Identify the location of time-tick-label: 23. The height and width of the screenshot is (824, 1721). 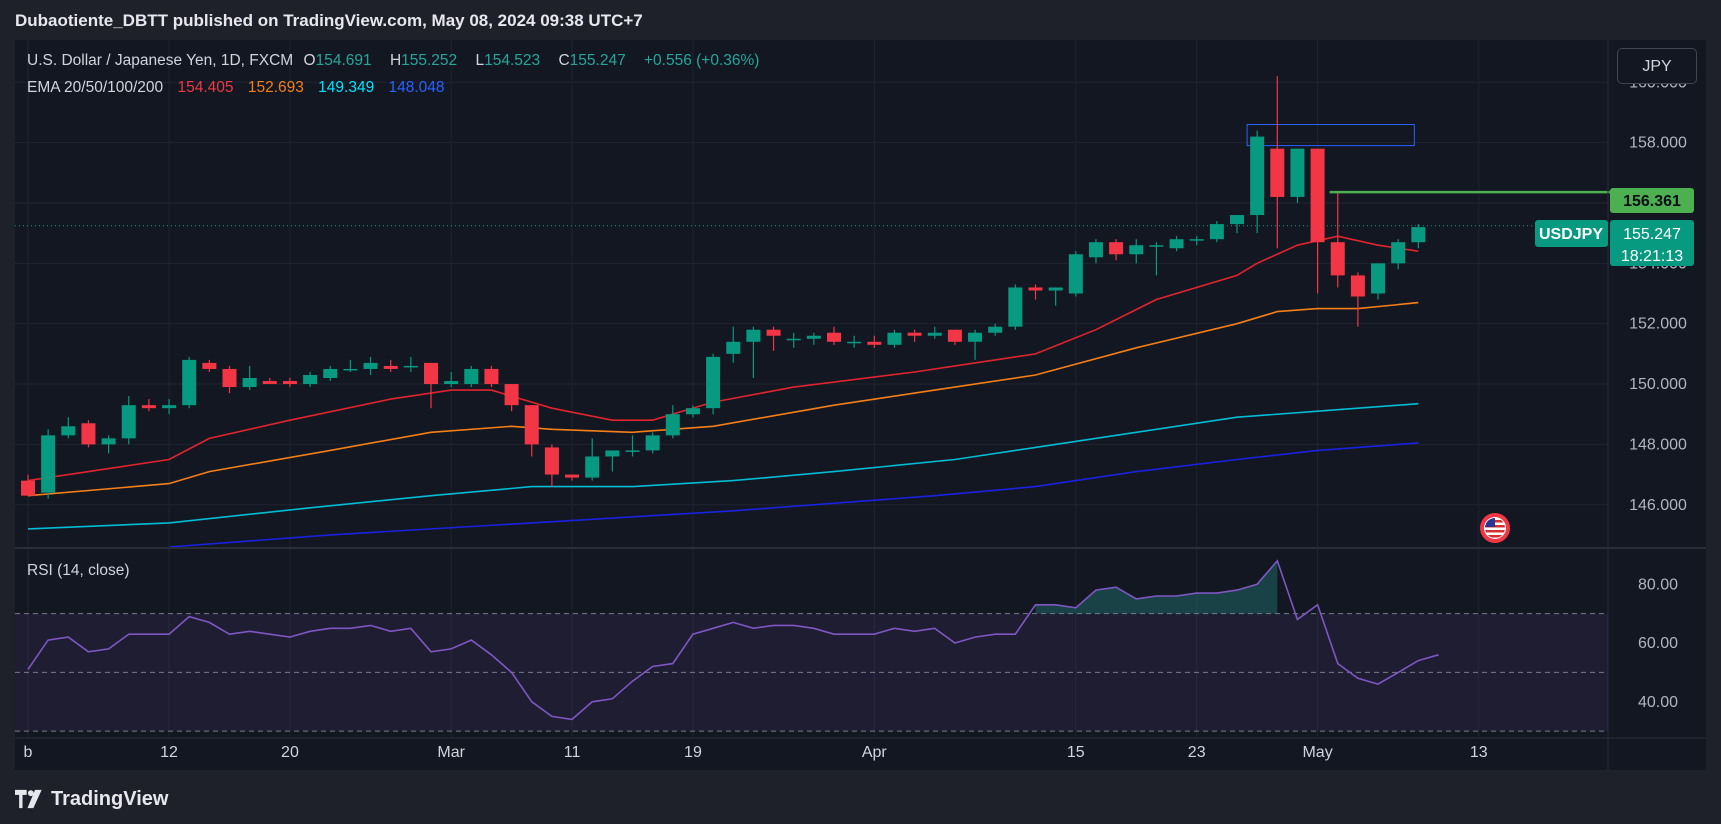
(1197, 752).